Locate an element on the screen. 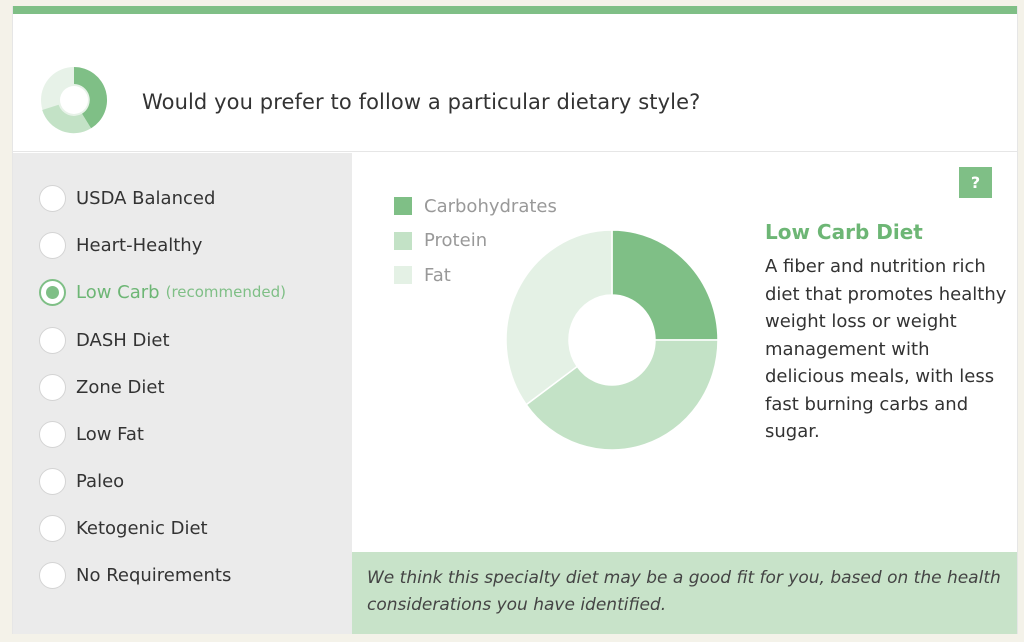 This screenshot has width=1024, height=642. option-label: Low Carb is located at coordinates (118, 292).